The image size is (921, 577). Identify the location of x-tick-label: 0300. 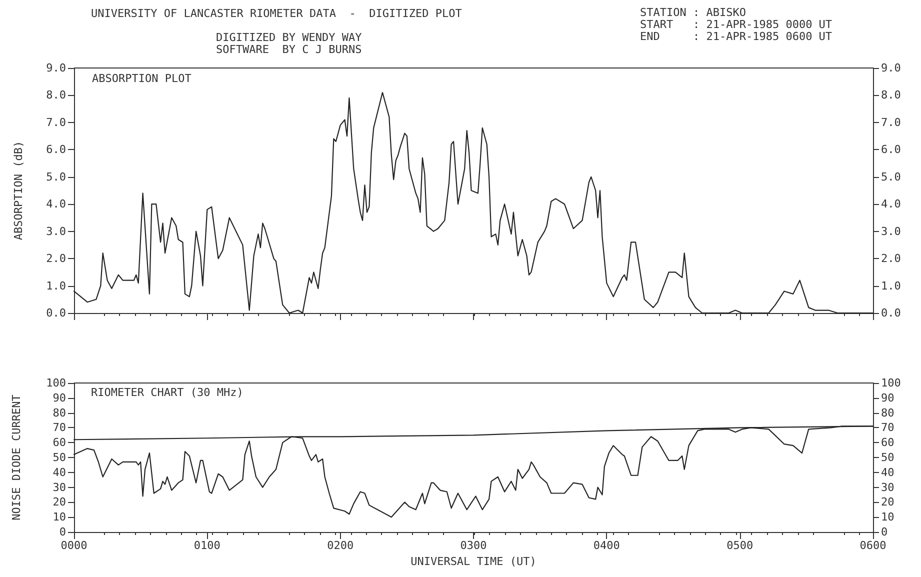
(473, 545).